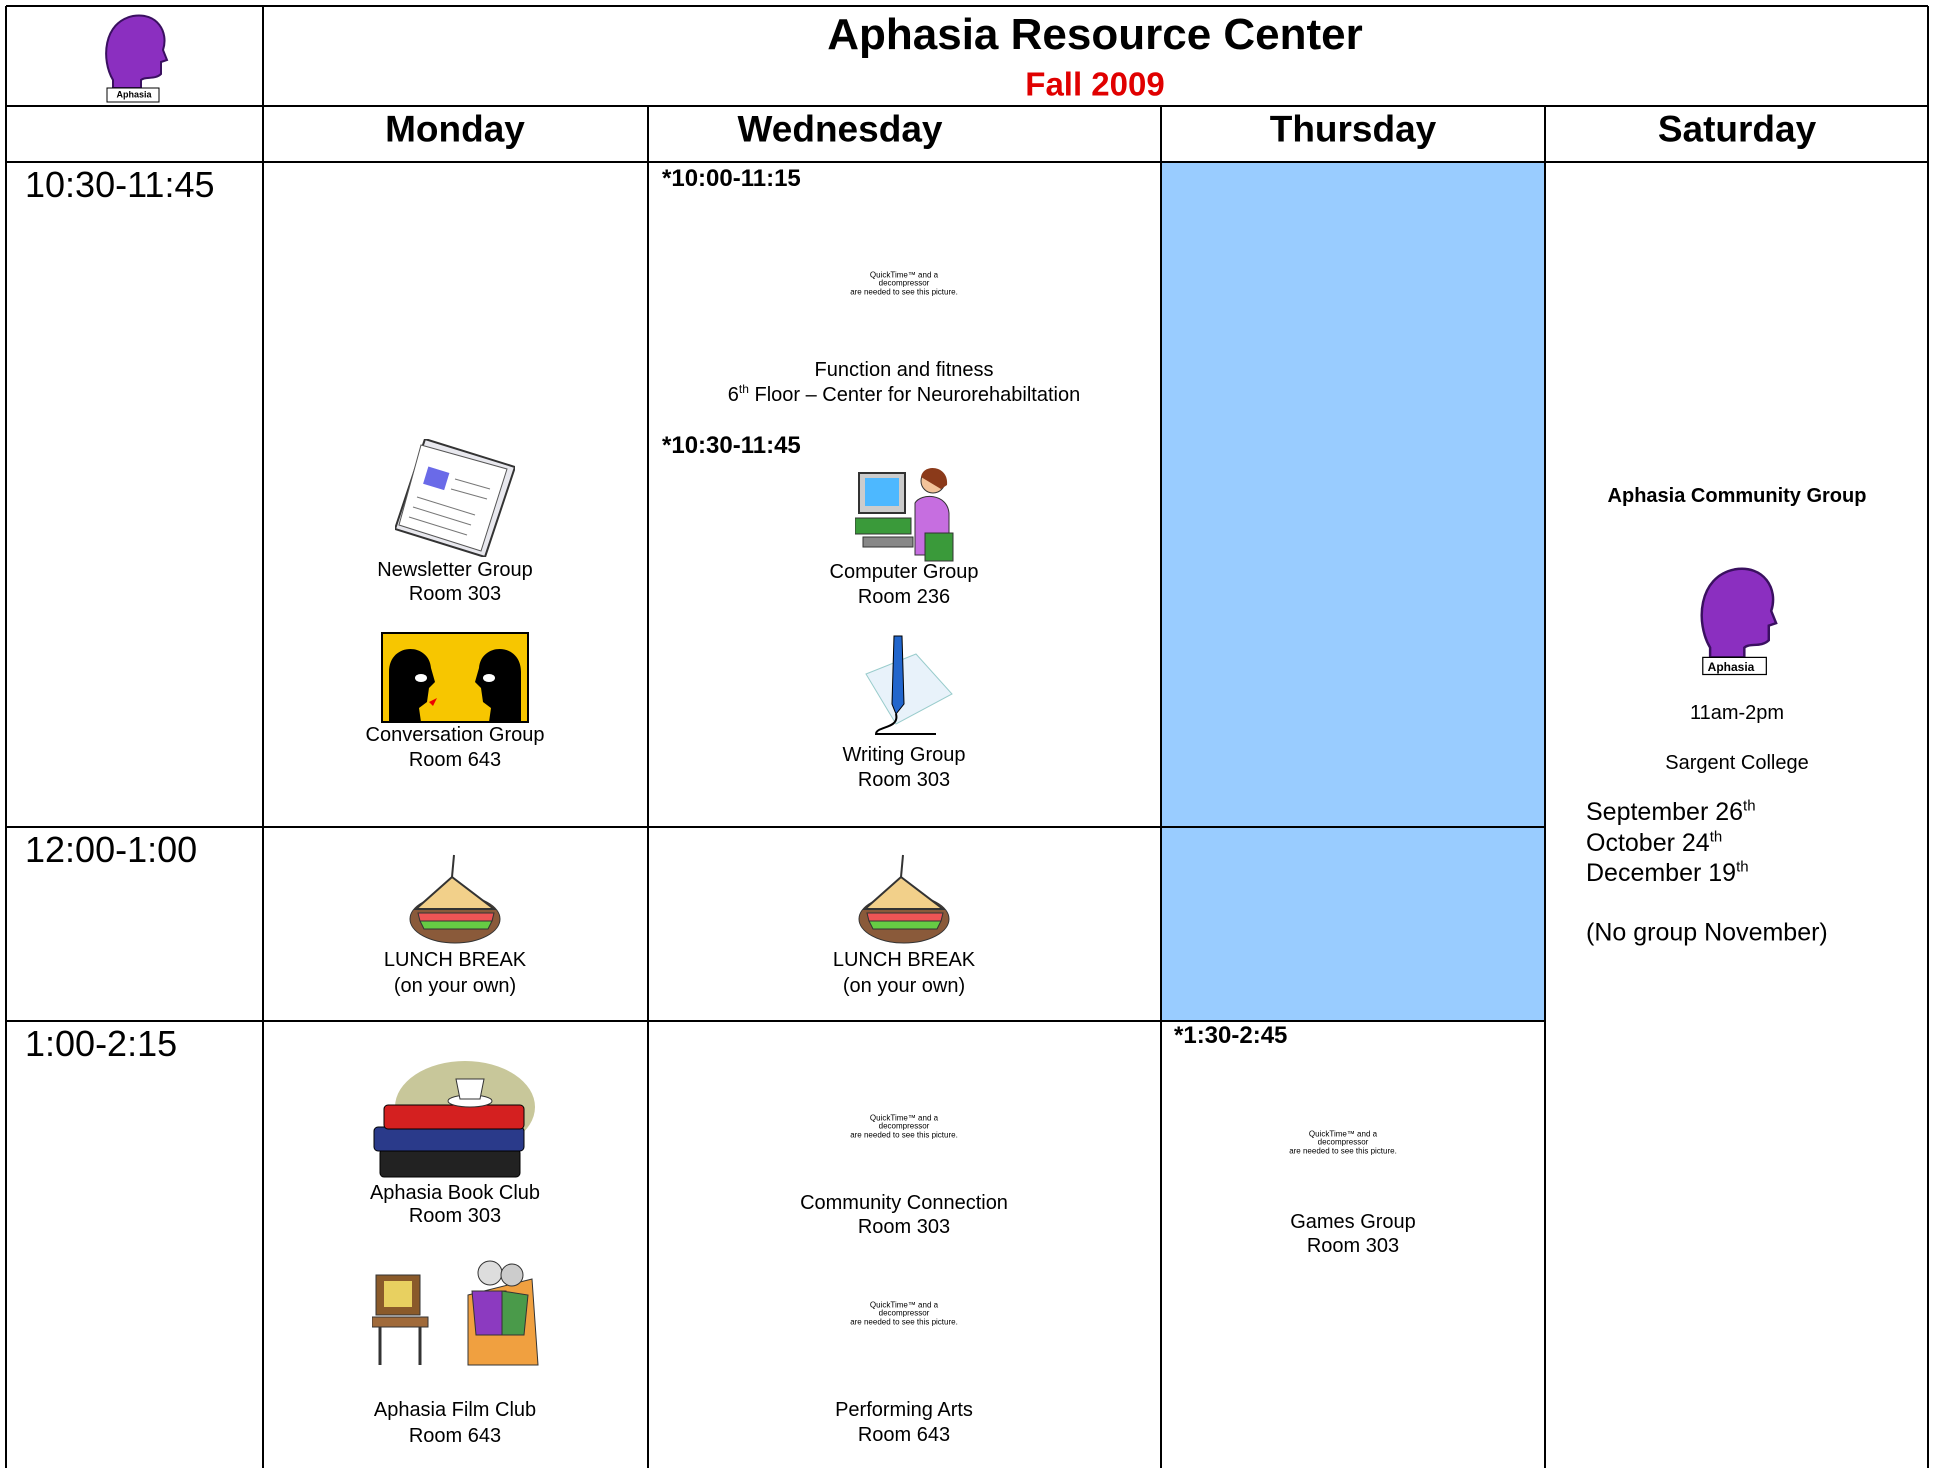 Image resolution: width=1935 pixels, height=1468 pixels. What do you see at coordinates (1095, 34) in the screenshot?
I see `page-title: Aphasia Resource Center` at bounding box center [1095, 34].